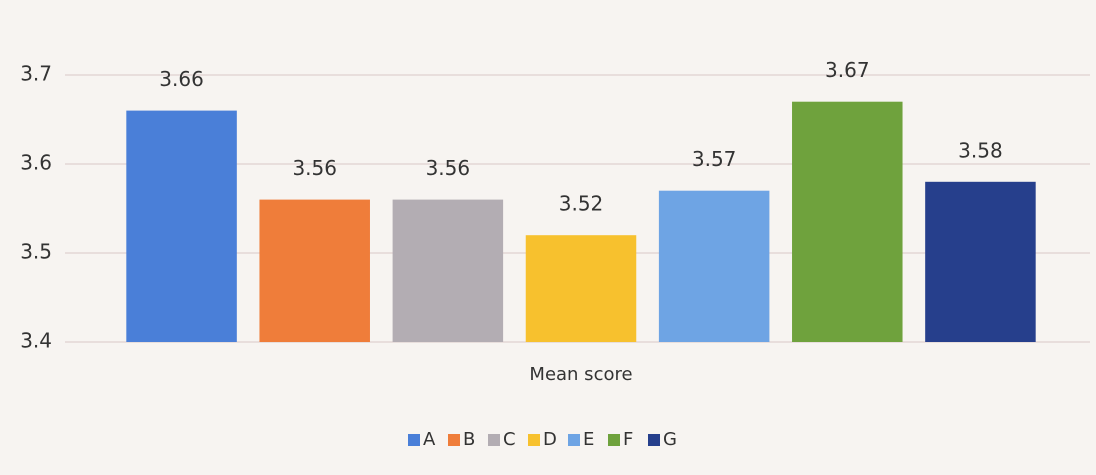 Image resolution: width=1096 pixels, height=475 pixels. I want to click on data-label: 3.66, so click(181, 79).